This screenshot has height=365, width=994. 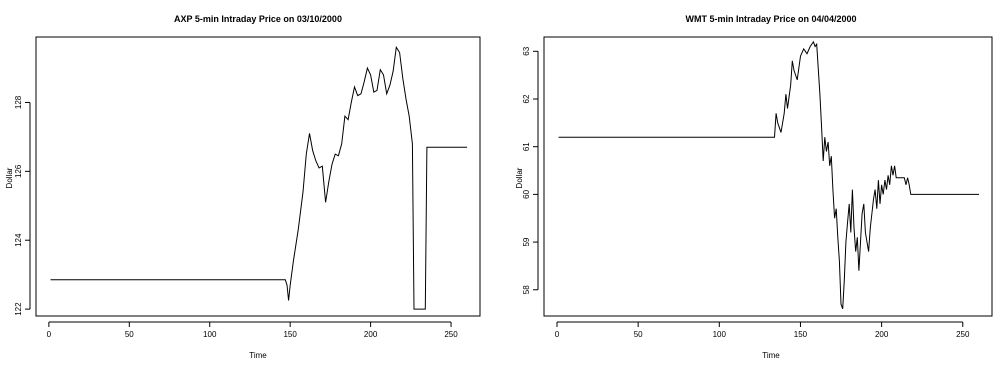 I want to click on chart-title: WMT 5-min Intraday Price on 04/04/2000, so click(x=770, y=19).